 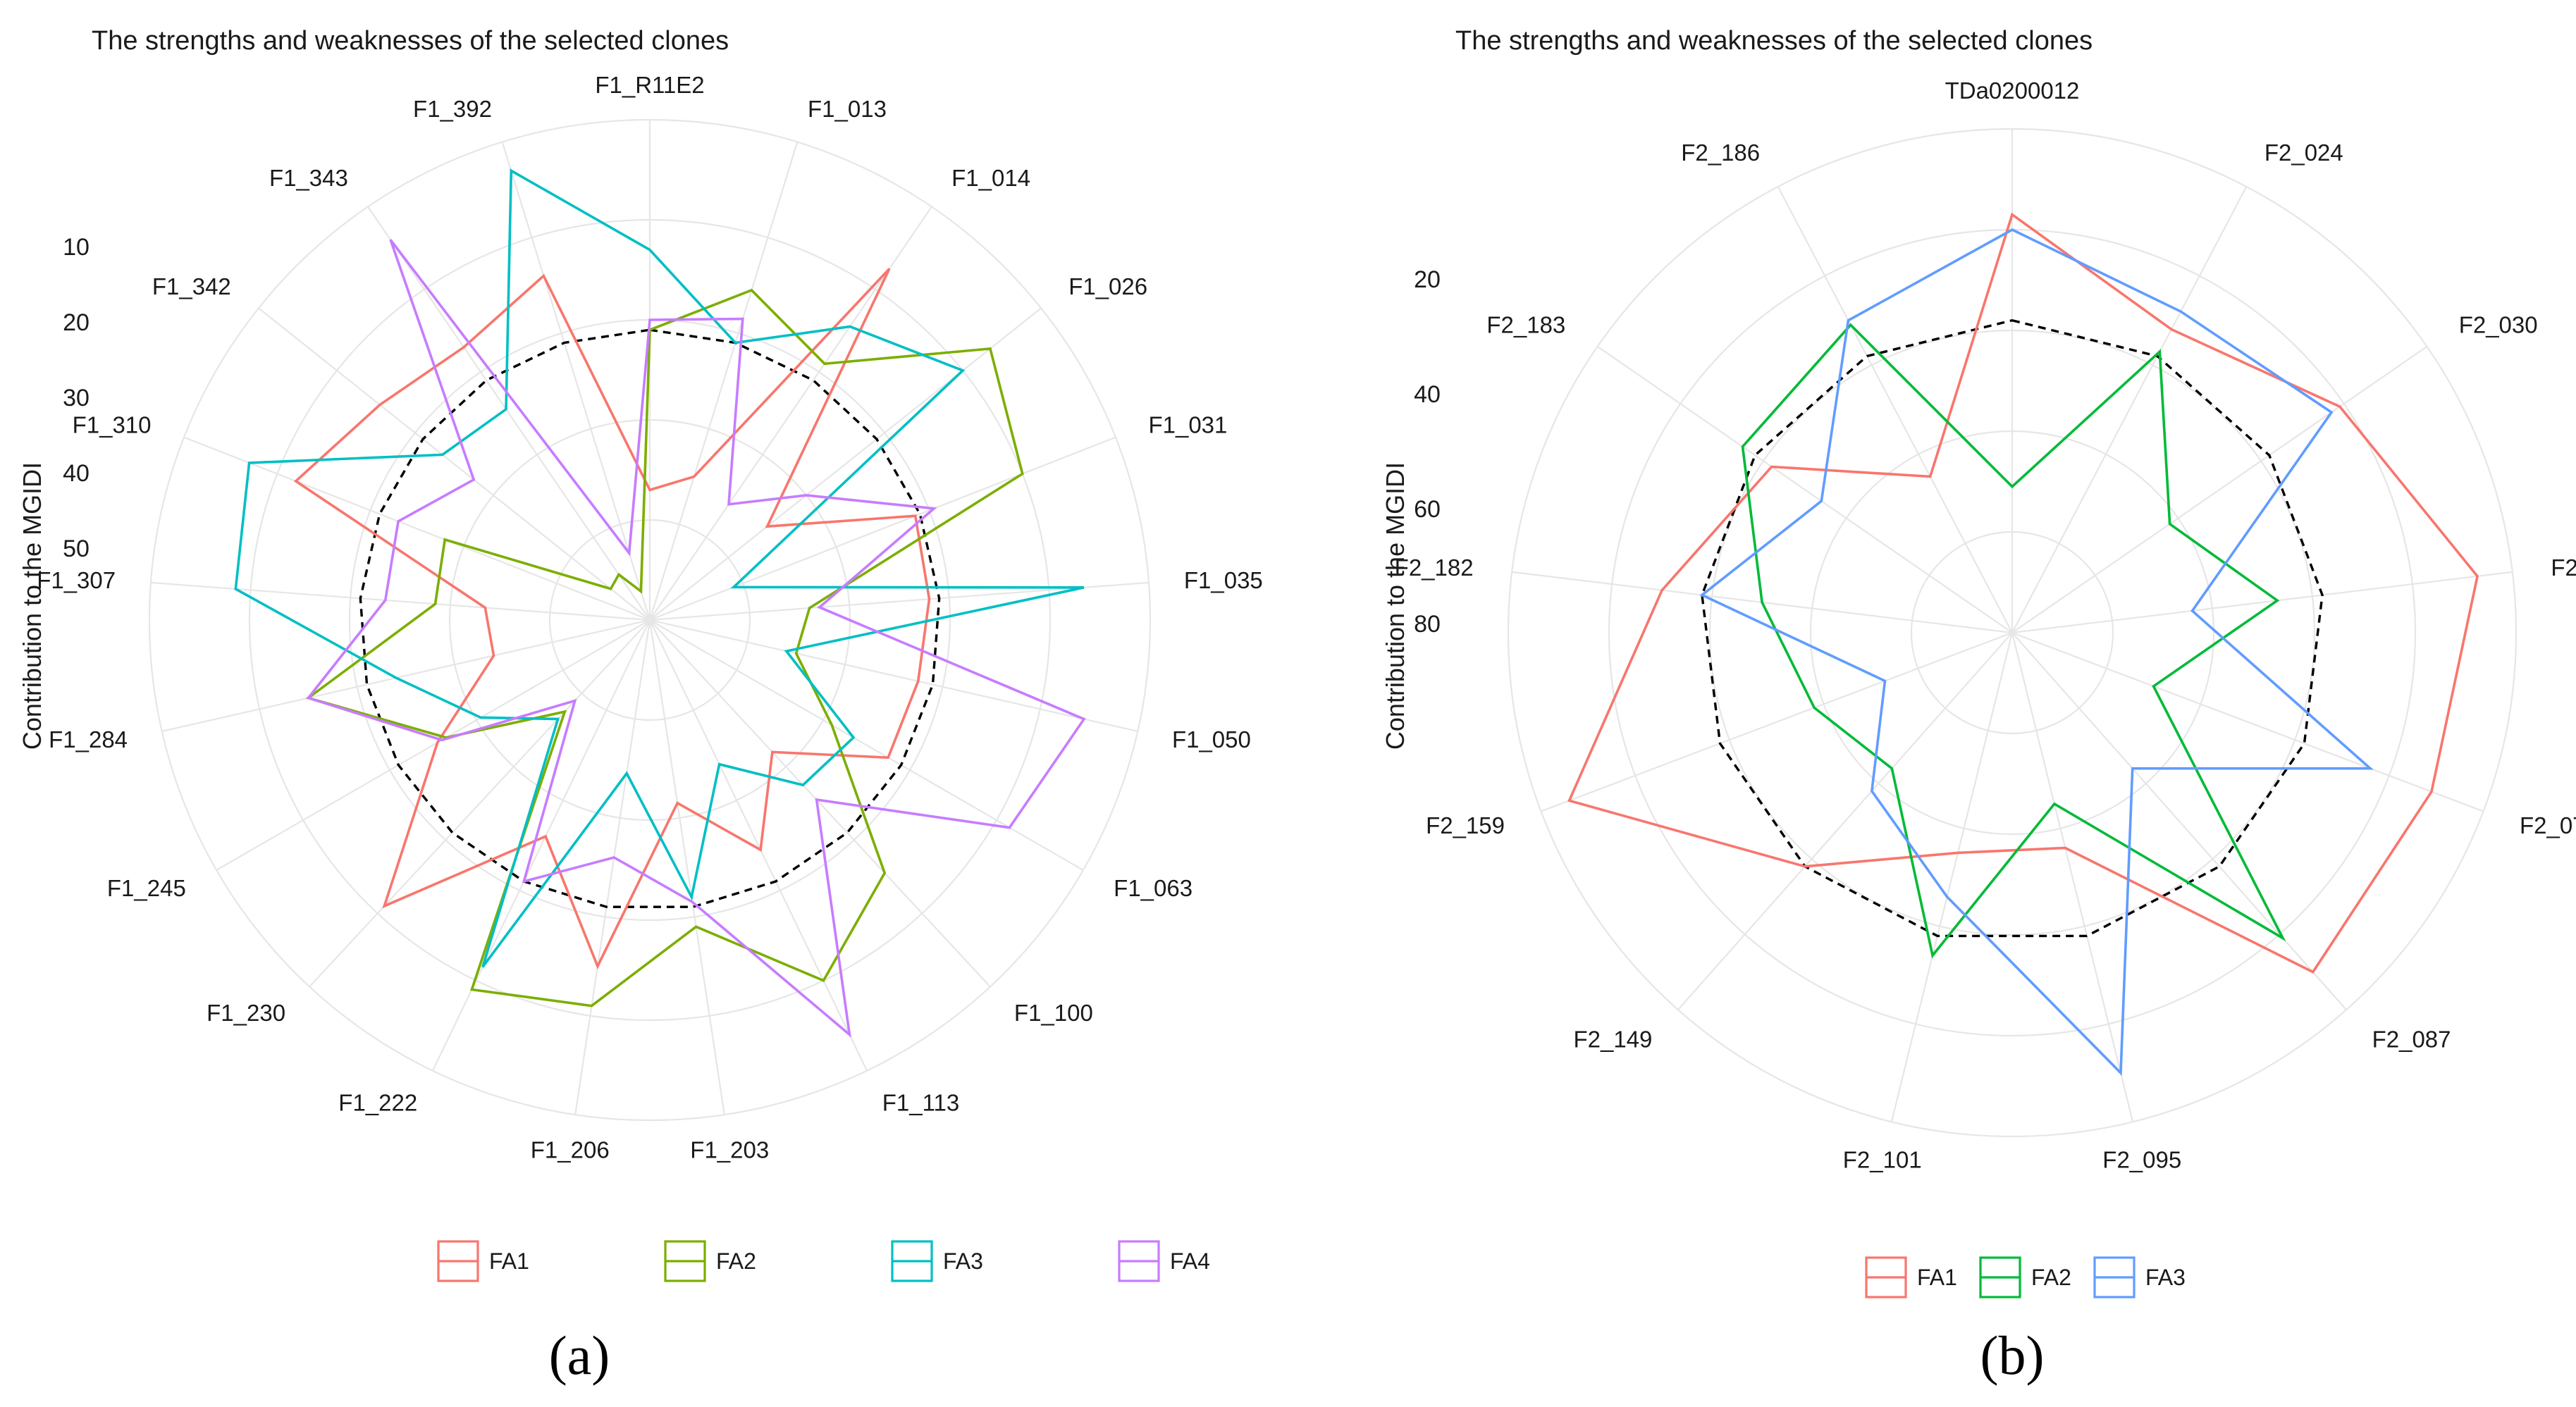 I want to click on category-label: F1_035, so click(x=1223, y=580).